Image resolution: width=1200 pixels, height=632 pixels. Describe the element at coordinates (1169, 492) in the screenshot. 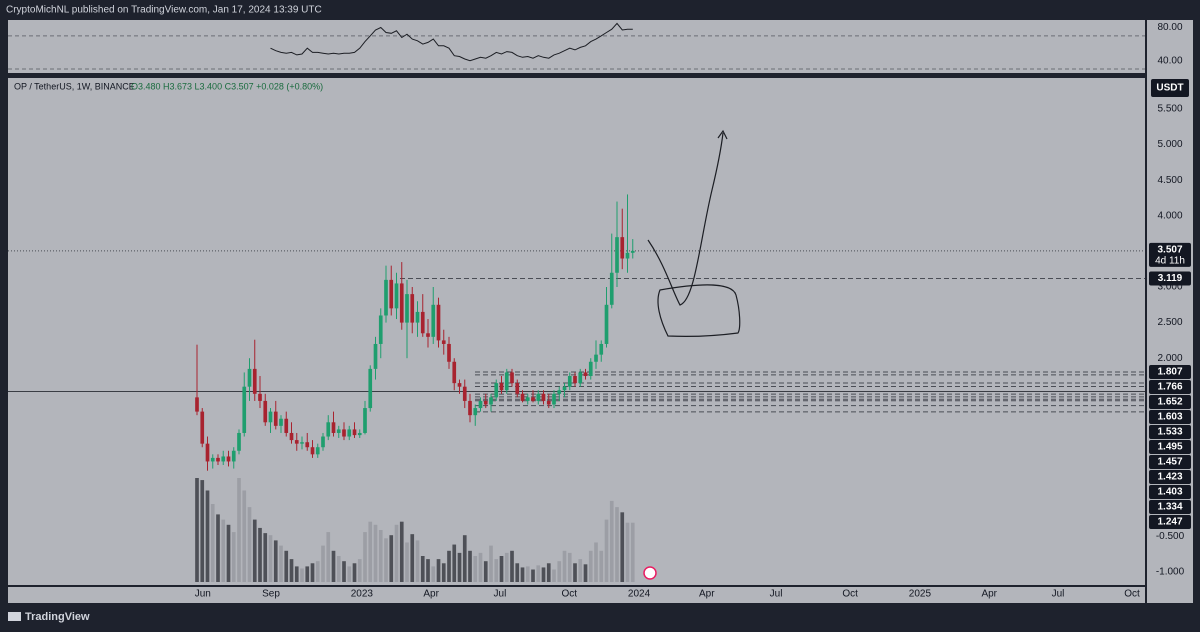

I see `level-label: 1.403` at that location.